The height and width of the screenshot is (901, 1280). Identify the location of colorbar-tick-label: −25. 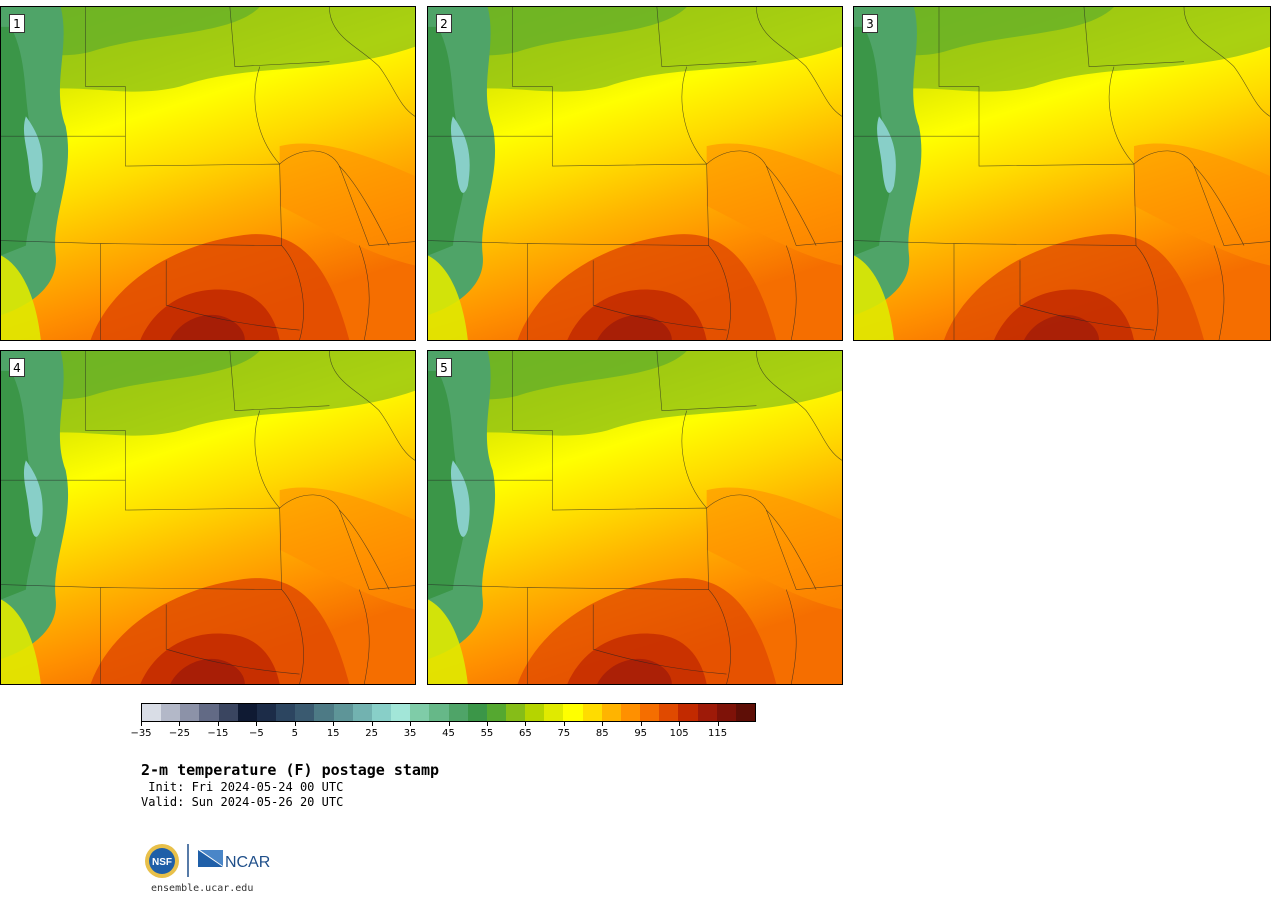
(179, 733).